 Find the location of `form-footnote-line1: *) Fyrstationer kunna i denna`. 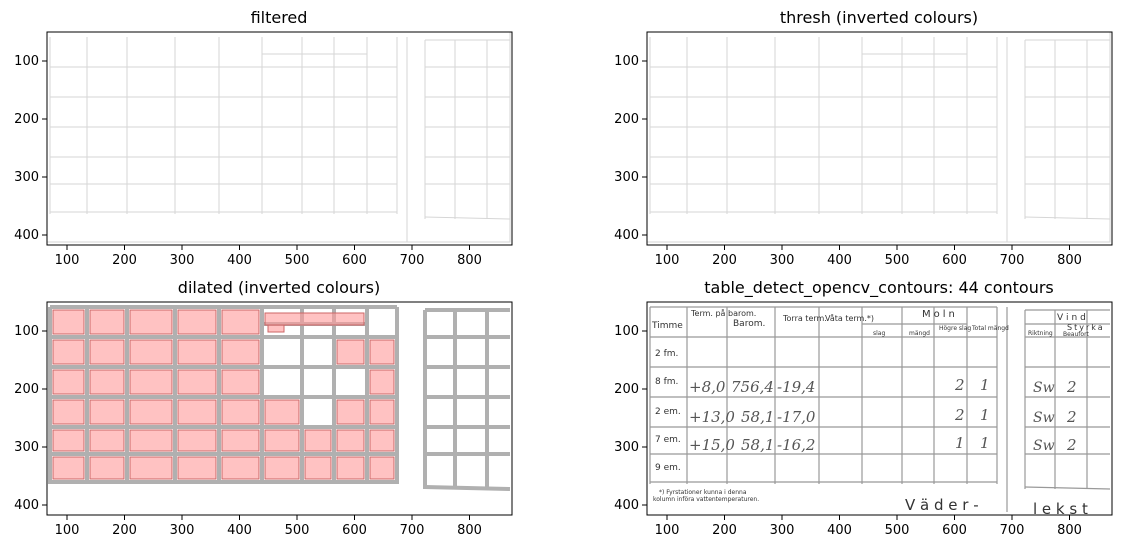

form-footnote-line1: *) Fyrstationer kunna i denna is located at coordinates (703, 492).